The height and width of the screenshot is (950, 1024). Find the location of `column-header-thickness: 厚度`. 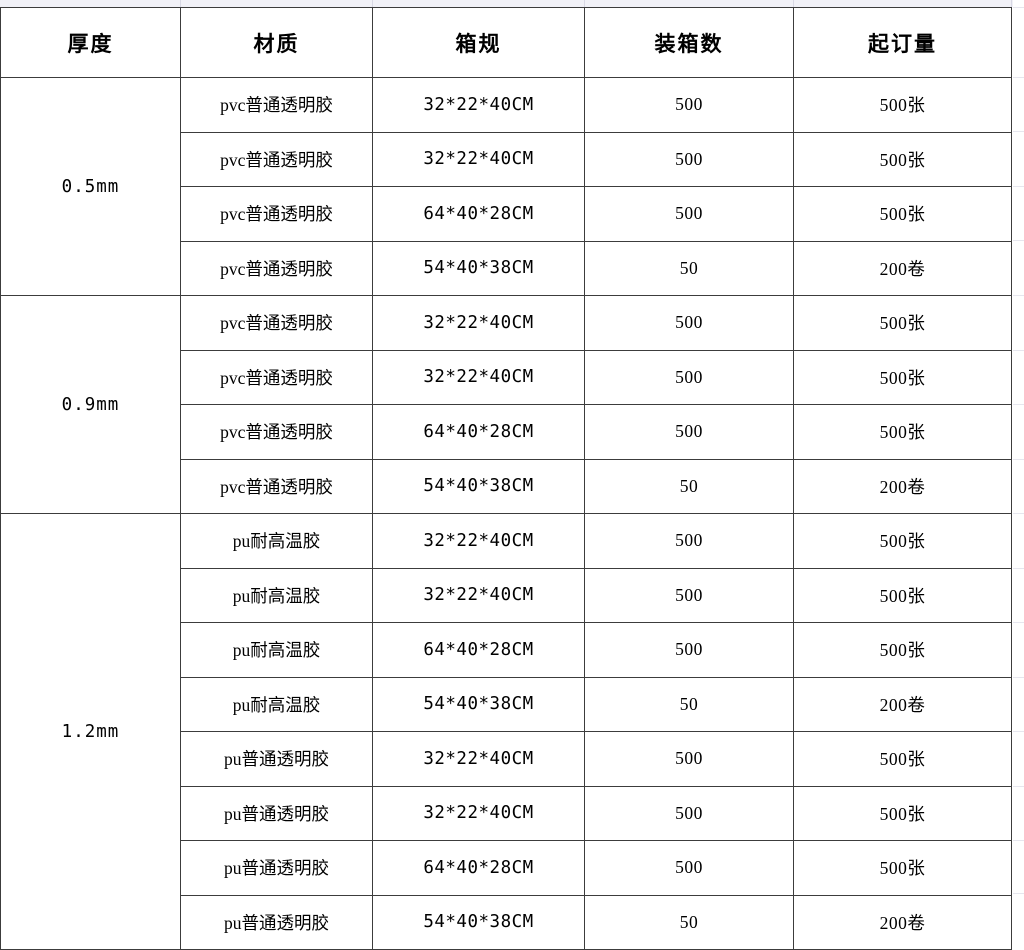

column-header-thickness: 厚度 is located at coordinates (90, 42).